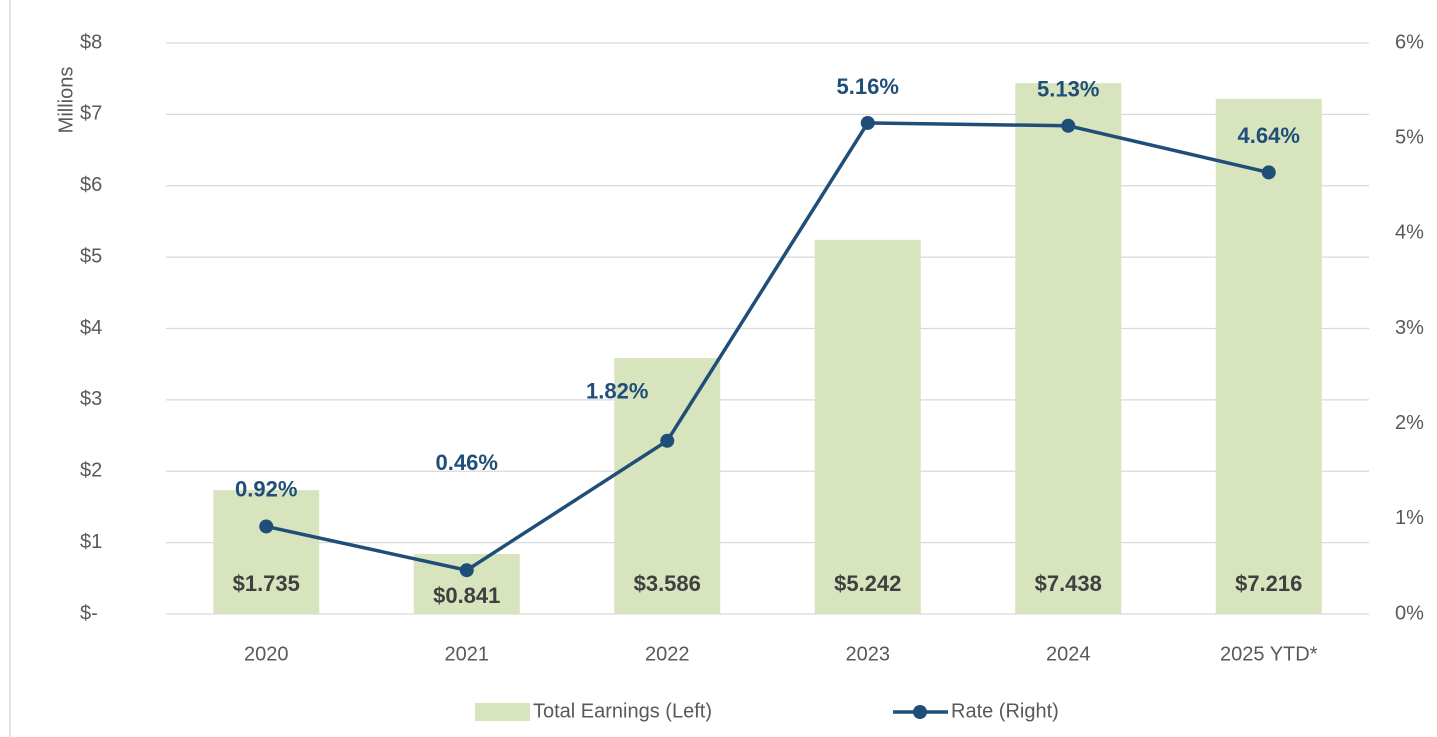  What do you see at coordinates (467, 462) in the screenshot?
I see `rate-value-label: 0.46%` at bounding box center [467, 462].